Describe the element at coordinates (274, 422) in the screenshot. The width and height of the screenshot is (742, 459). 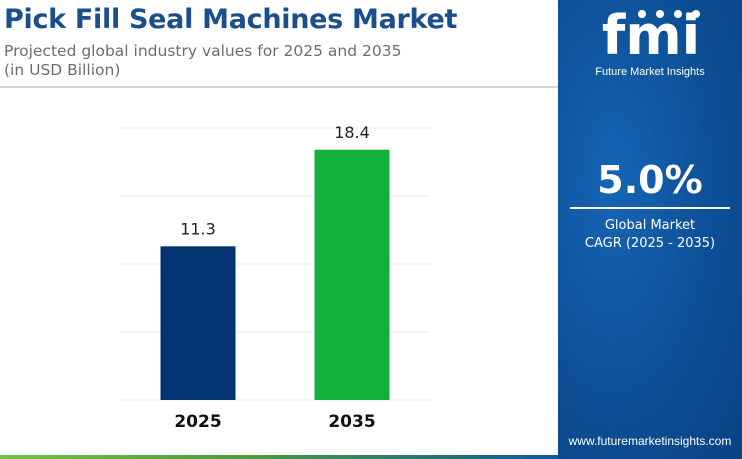
I see `x-axis-tick-labels: 2025 2035` at that location.